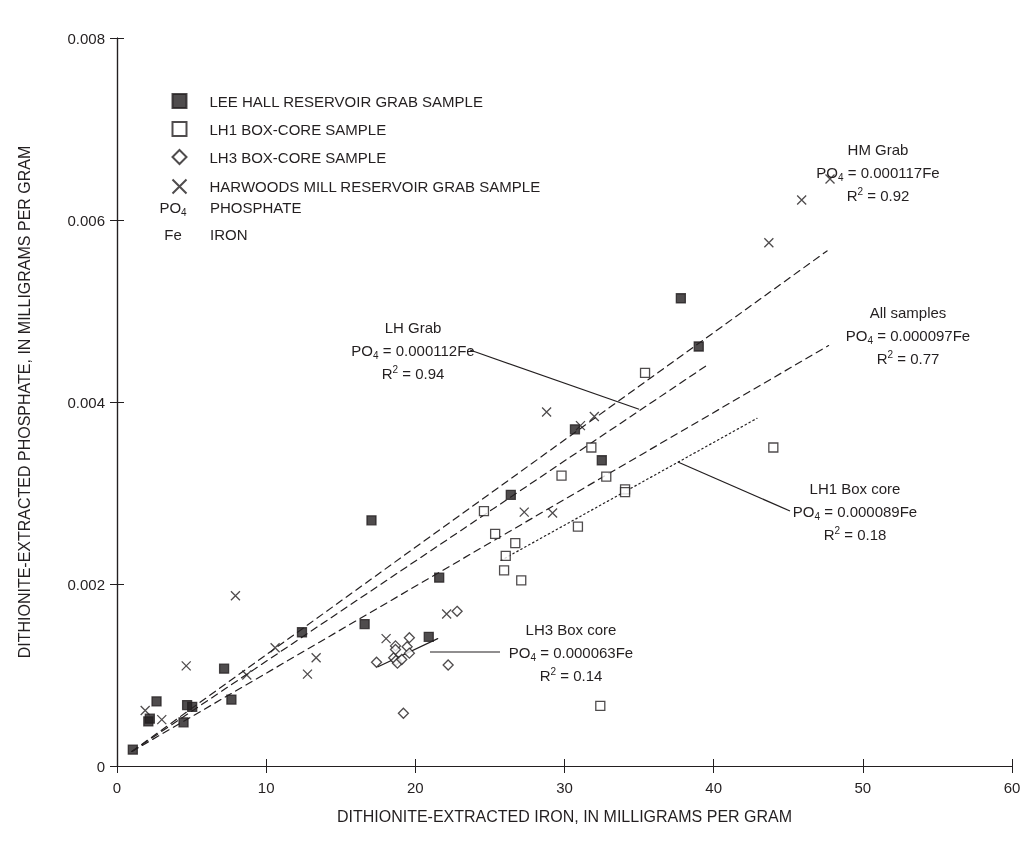 Image resolution: width=1026 pixels, height=843 pixels. Describe the element at coordinates (100, 766) in the screenshot. I see `y-tick-label: 0` at that location.